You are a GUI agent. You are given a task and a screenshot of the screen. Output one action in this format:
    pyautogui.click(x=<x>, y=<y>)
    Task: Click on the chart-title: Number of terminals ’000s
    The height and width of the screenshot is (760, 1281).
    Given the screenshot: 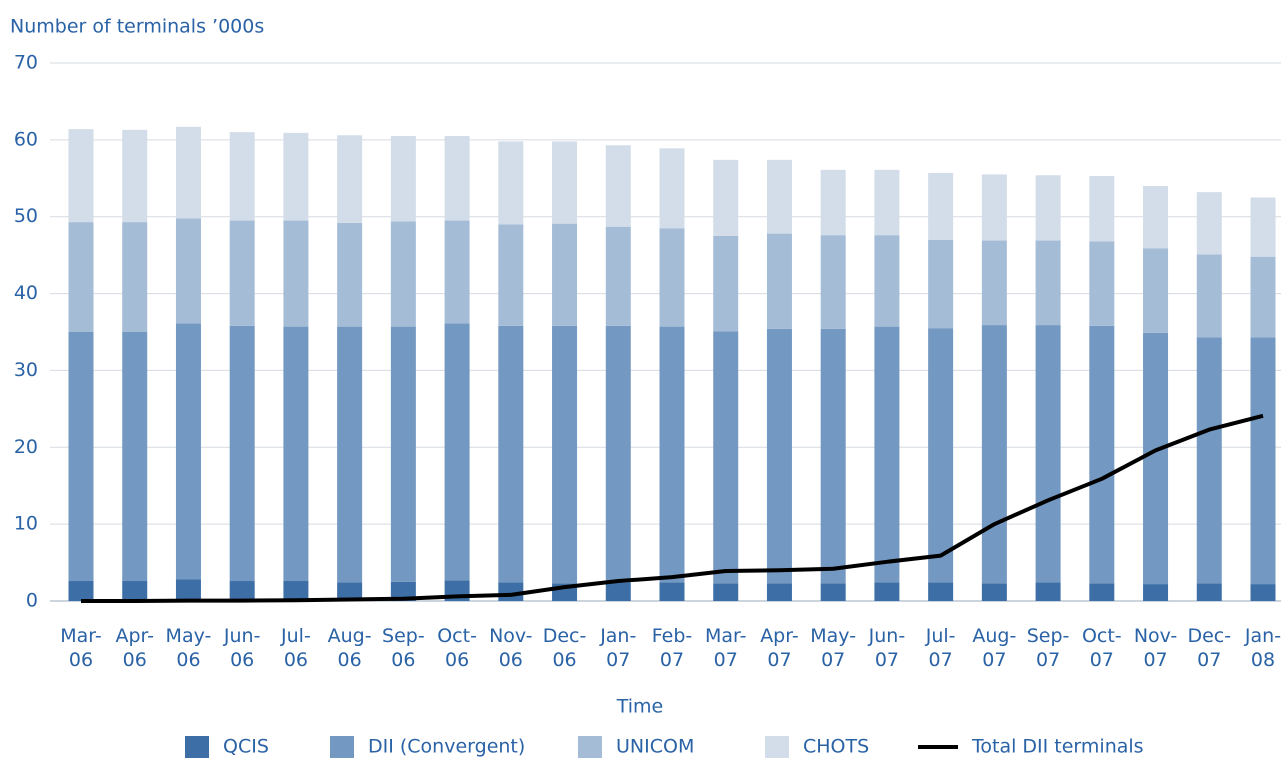 What is the action you would take?
    pyautogui.click(x=137, y=27)
    